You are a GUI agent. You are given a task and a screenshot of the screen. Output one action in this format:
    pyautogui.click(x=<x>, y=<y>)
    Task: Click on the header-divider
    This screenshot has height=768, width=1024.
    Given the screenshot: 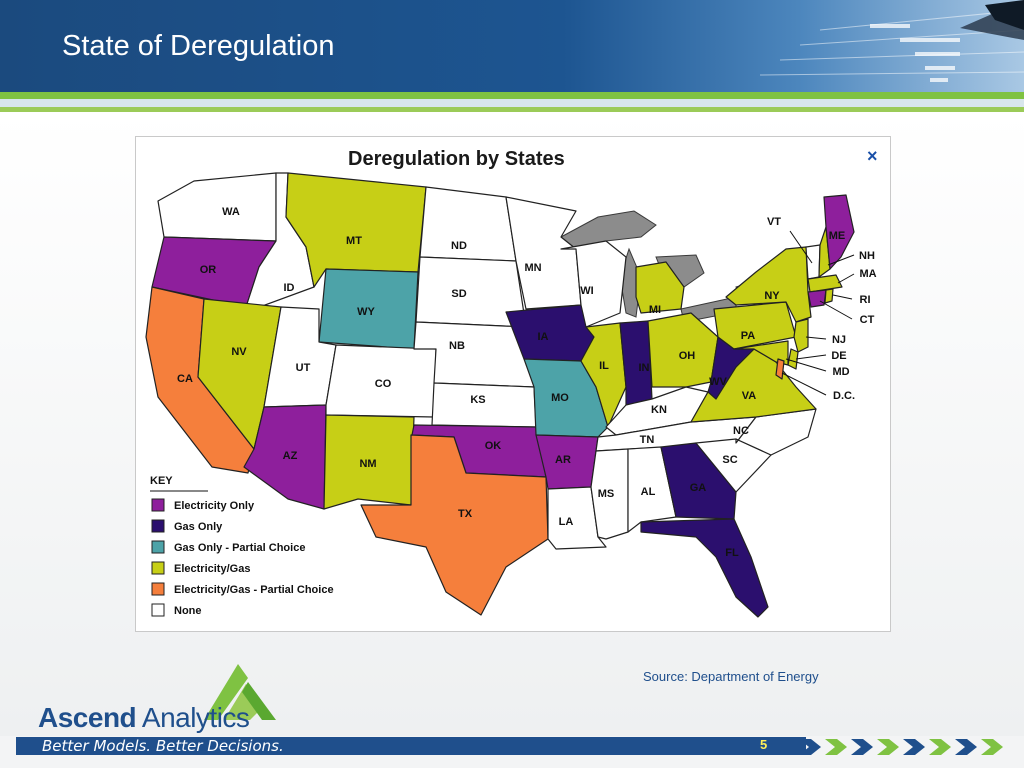 What is the action you would take?
    pyautogui.click(x=512, y=103)
    